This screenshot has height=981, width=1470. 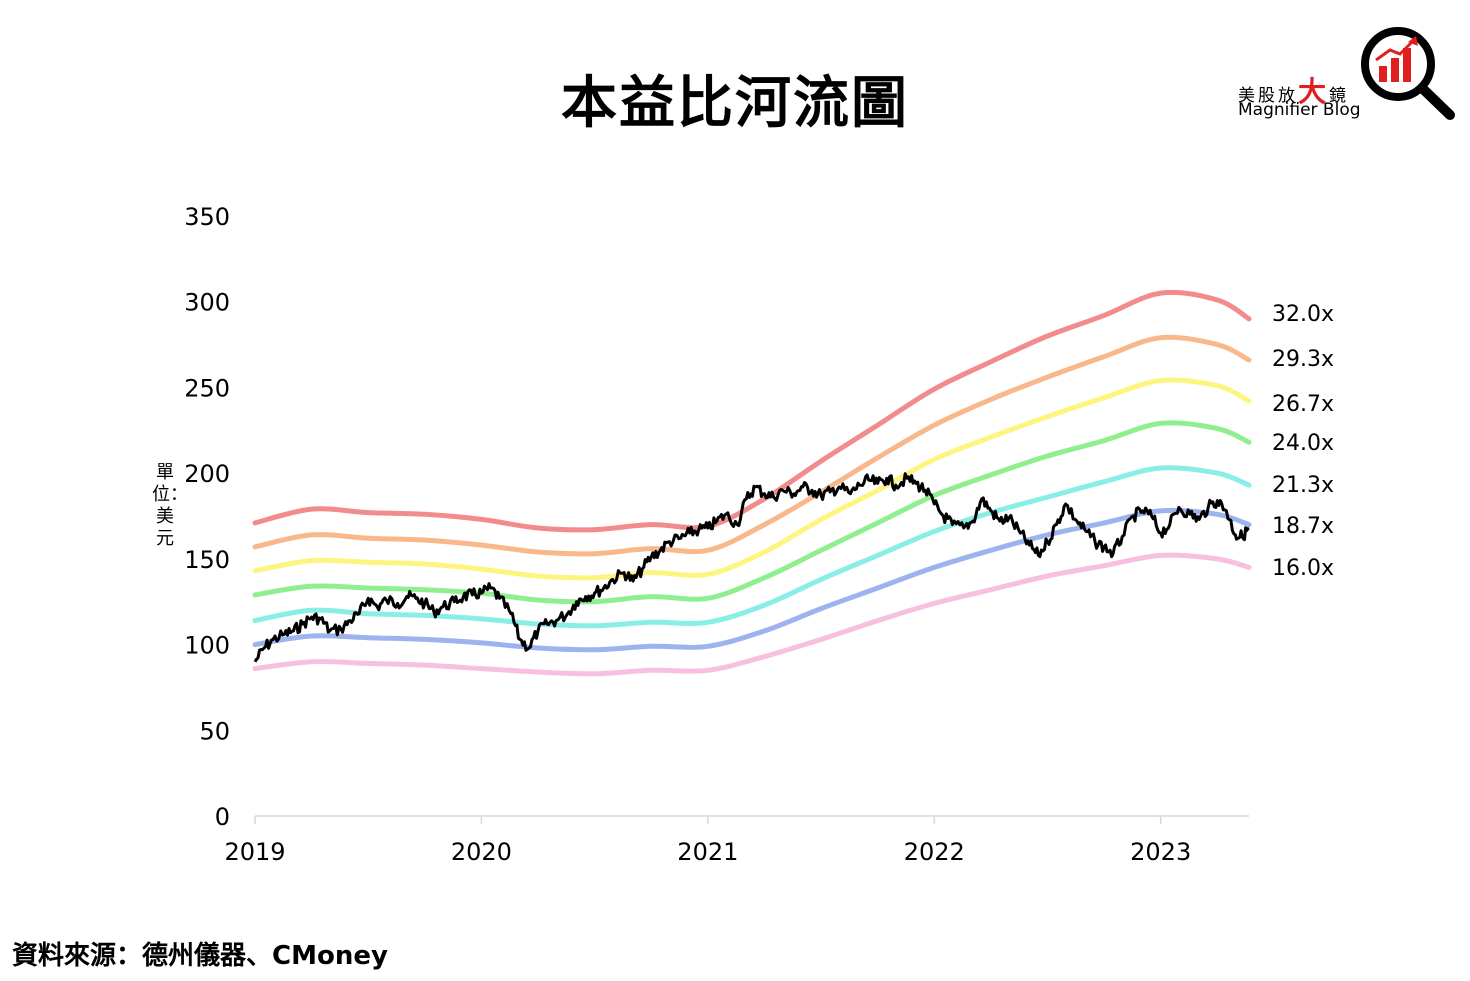 What do you see at coordinates (735, 103) in the screenshot?
I see `chart-title: 本益比河流圖` at bounding box center [735, 103].